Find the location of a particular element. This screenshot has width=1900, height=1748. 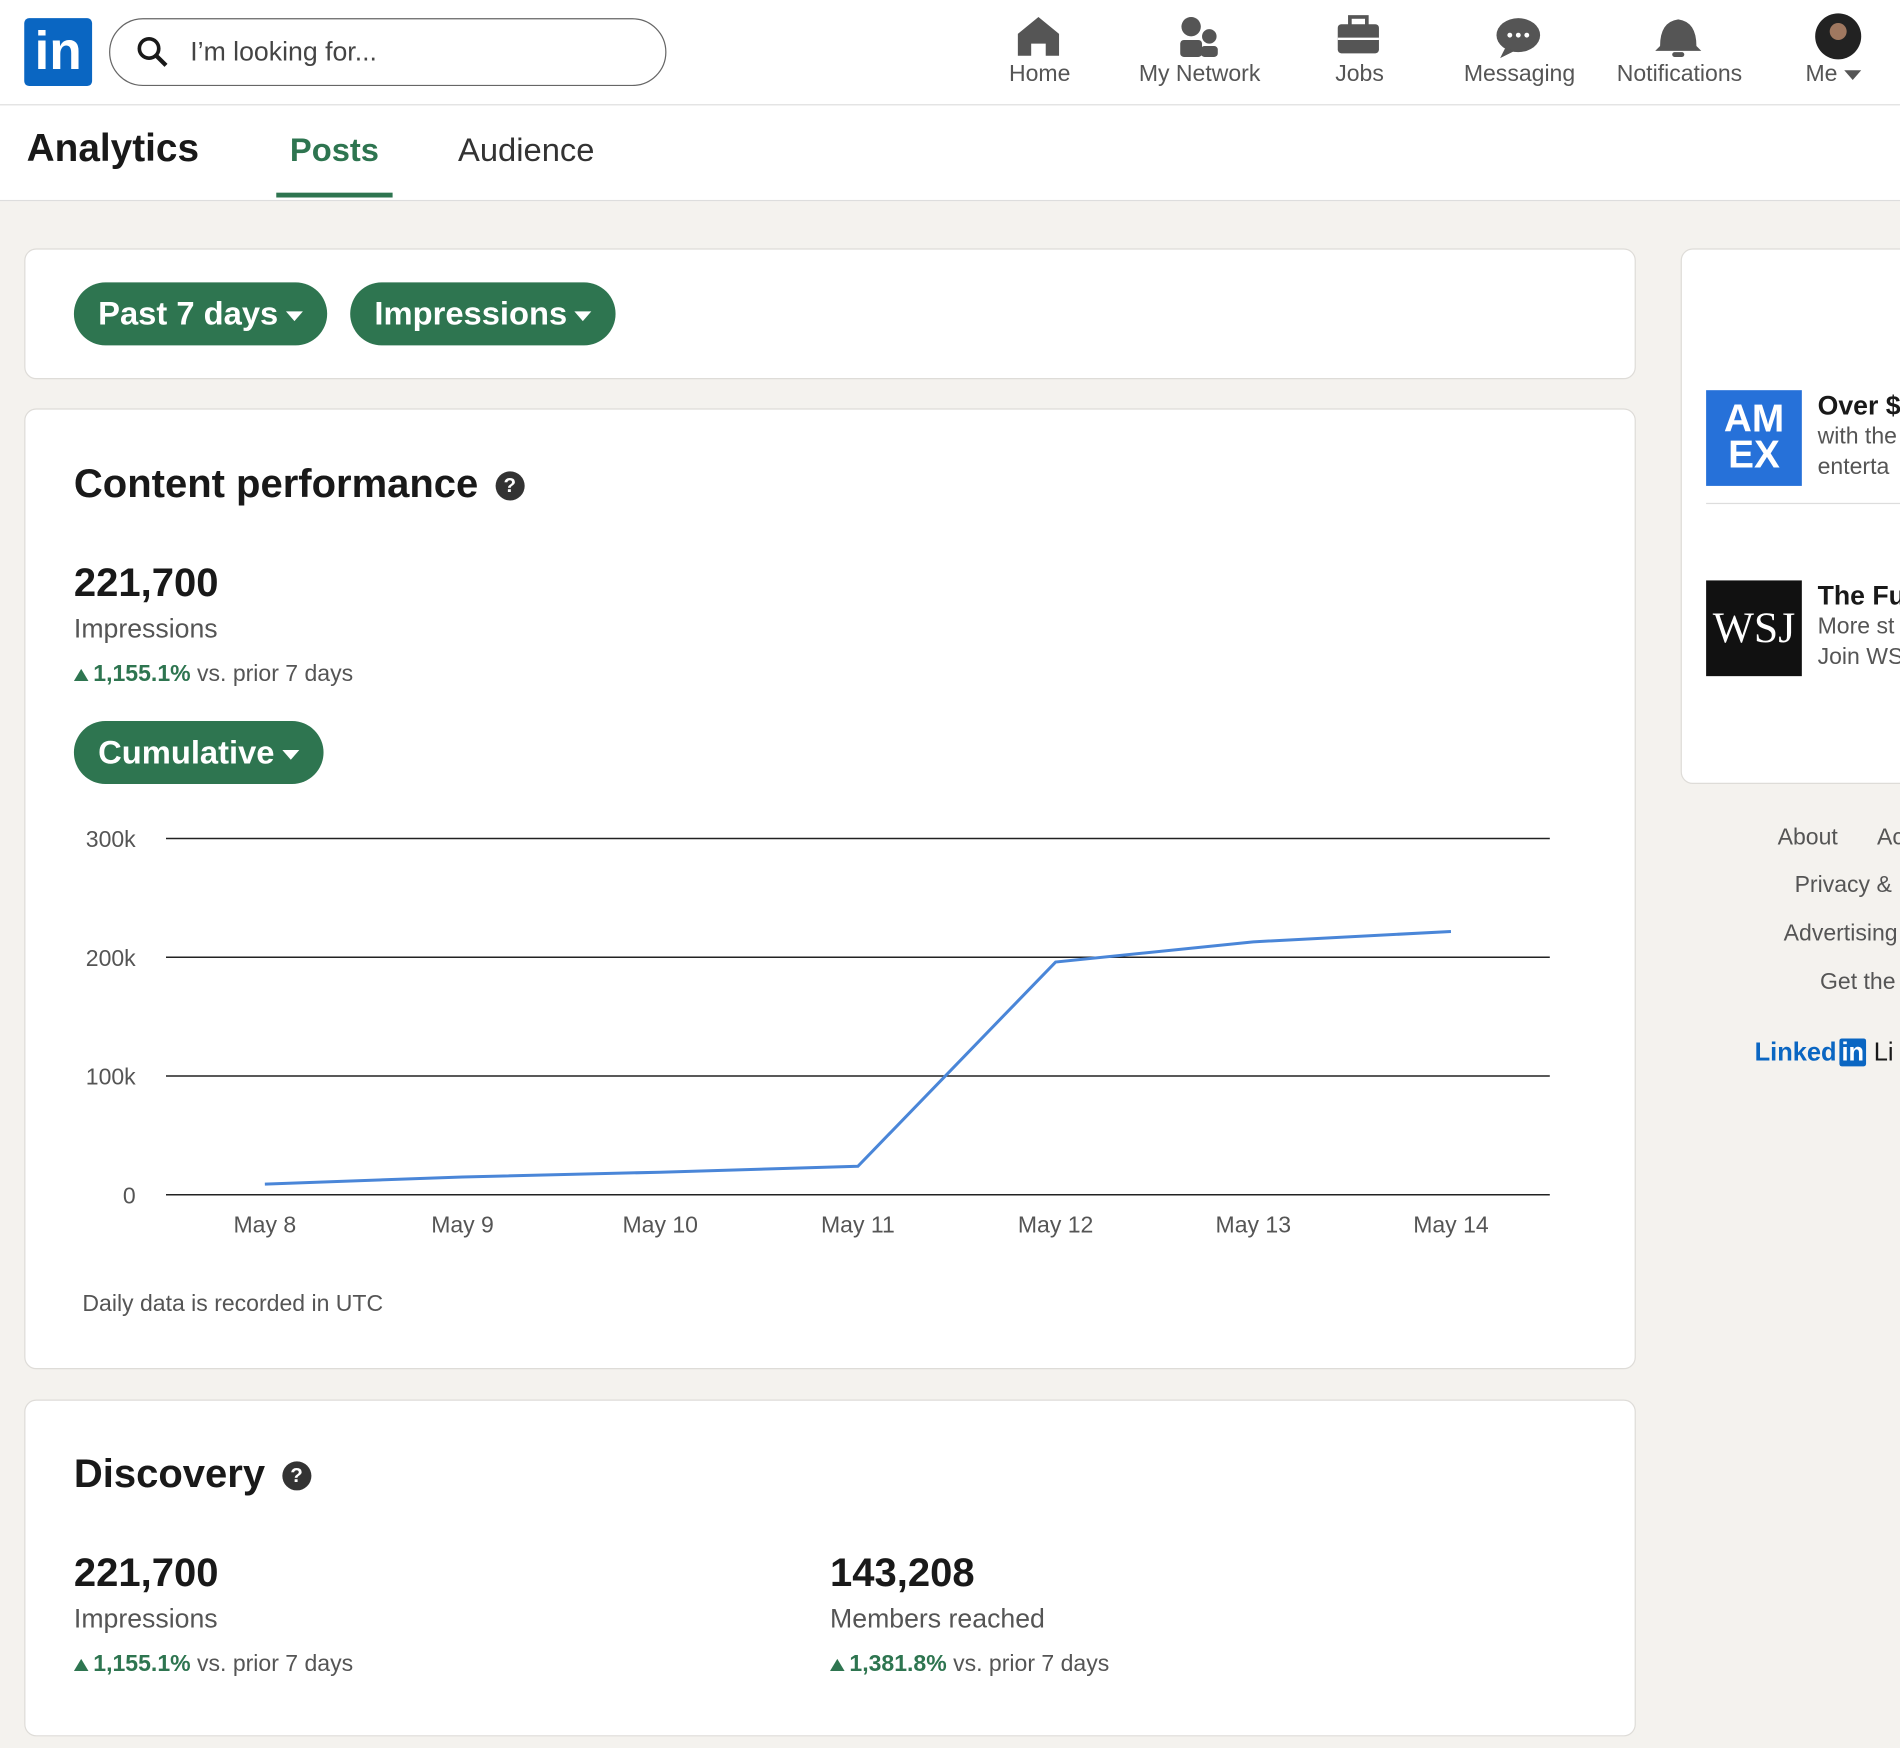

nav-messaging: Messaging is located at coordinates (1519, 74).